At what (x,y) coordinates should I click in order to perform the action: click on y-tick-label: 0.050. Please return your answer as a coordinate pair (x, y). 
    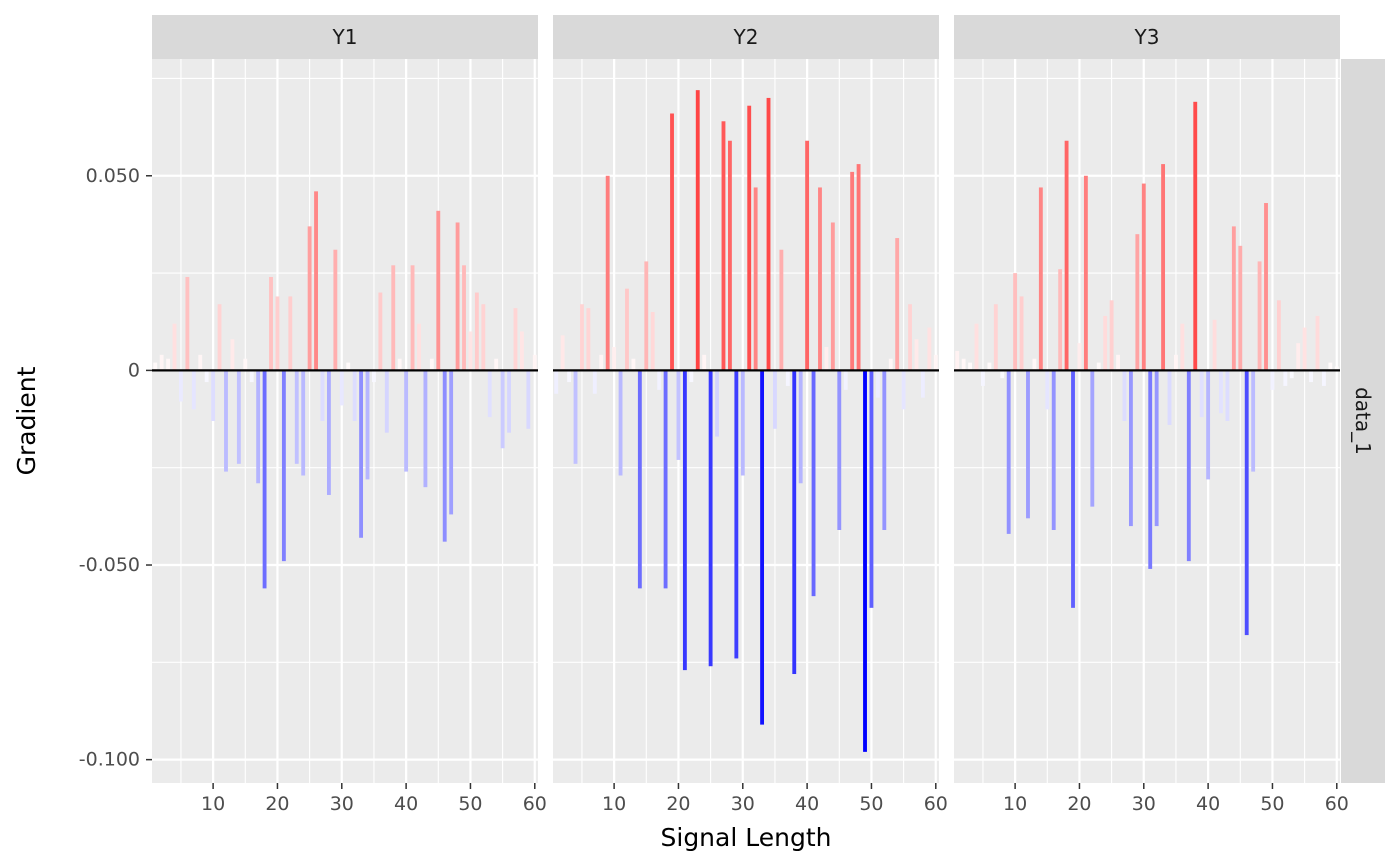
    Looking at the image, I should click on (113, 176).